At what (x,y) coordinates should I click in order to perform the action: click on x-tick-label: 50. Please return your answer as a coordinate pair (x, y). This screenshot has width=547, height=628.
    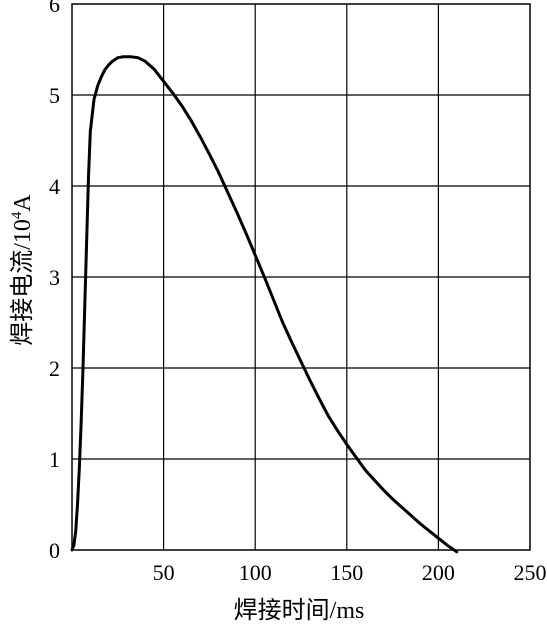
    Looking at the image, I should click on (164, 572).